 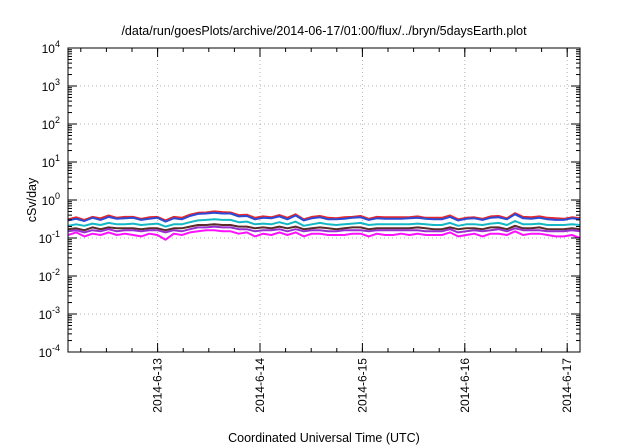 What do you see at coordinates (324, 438) in the screenshot?
I see `x-axis-label: Coordinated Universal Time (UTC)` at bounding box center [324, 438].